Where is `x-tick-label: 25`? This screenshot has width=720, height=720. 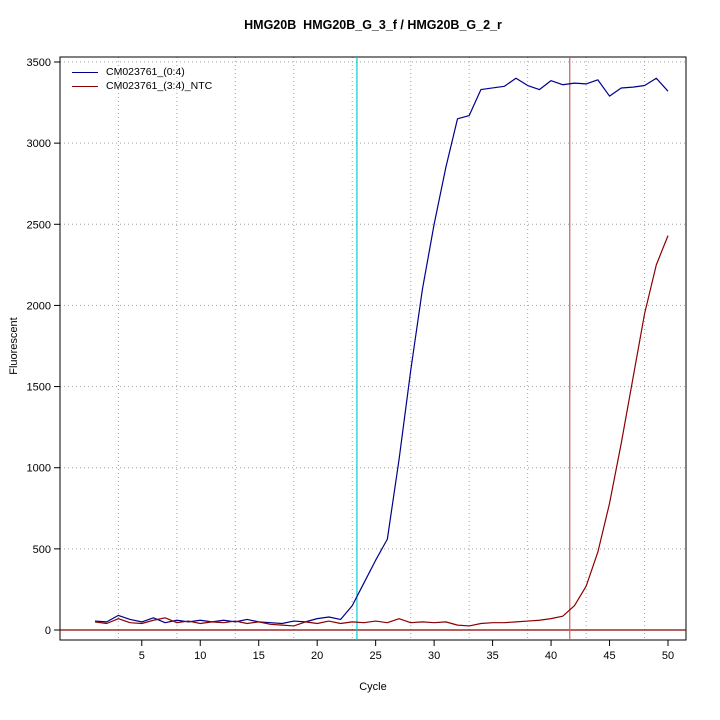
x-tick-label: 25 is located at coordinates (376, 656).